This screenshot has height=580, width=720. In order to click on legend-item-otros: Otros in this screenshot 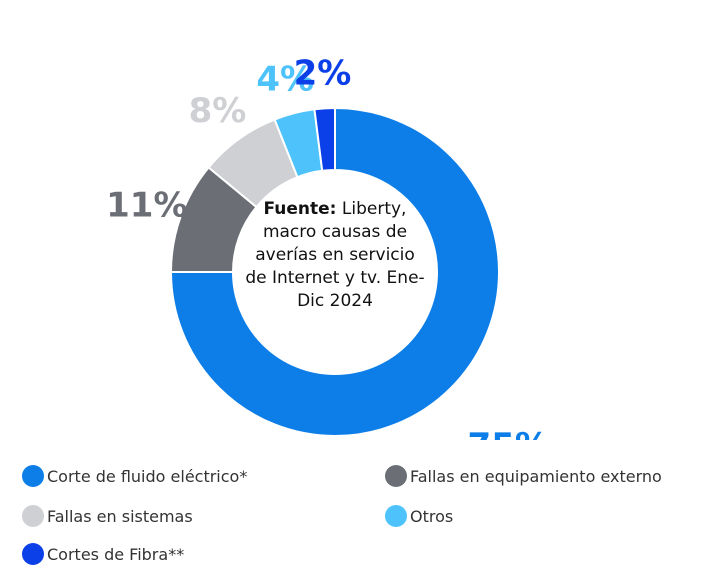, I will do `click(419, 516)`.